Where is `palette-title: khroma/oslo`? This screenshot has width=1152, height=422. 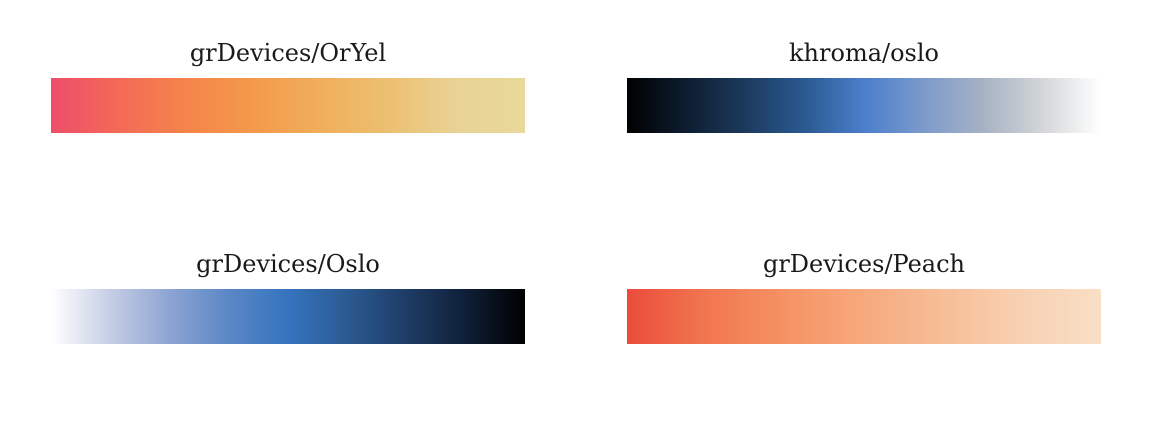
palette-title: khroma/oslo is located at coordinates (864, 53).